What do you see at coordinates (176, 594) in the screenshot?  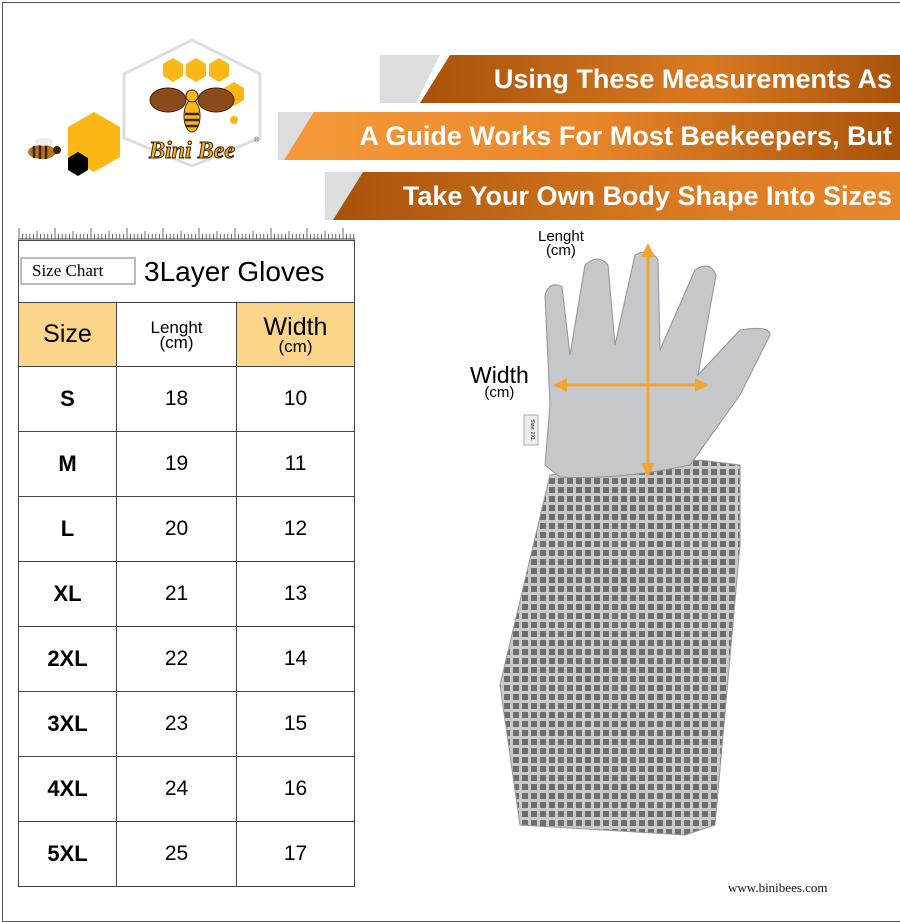 I see `cell-length: 21` at bounding box center [176, 594].